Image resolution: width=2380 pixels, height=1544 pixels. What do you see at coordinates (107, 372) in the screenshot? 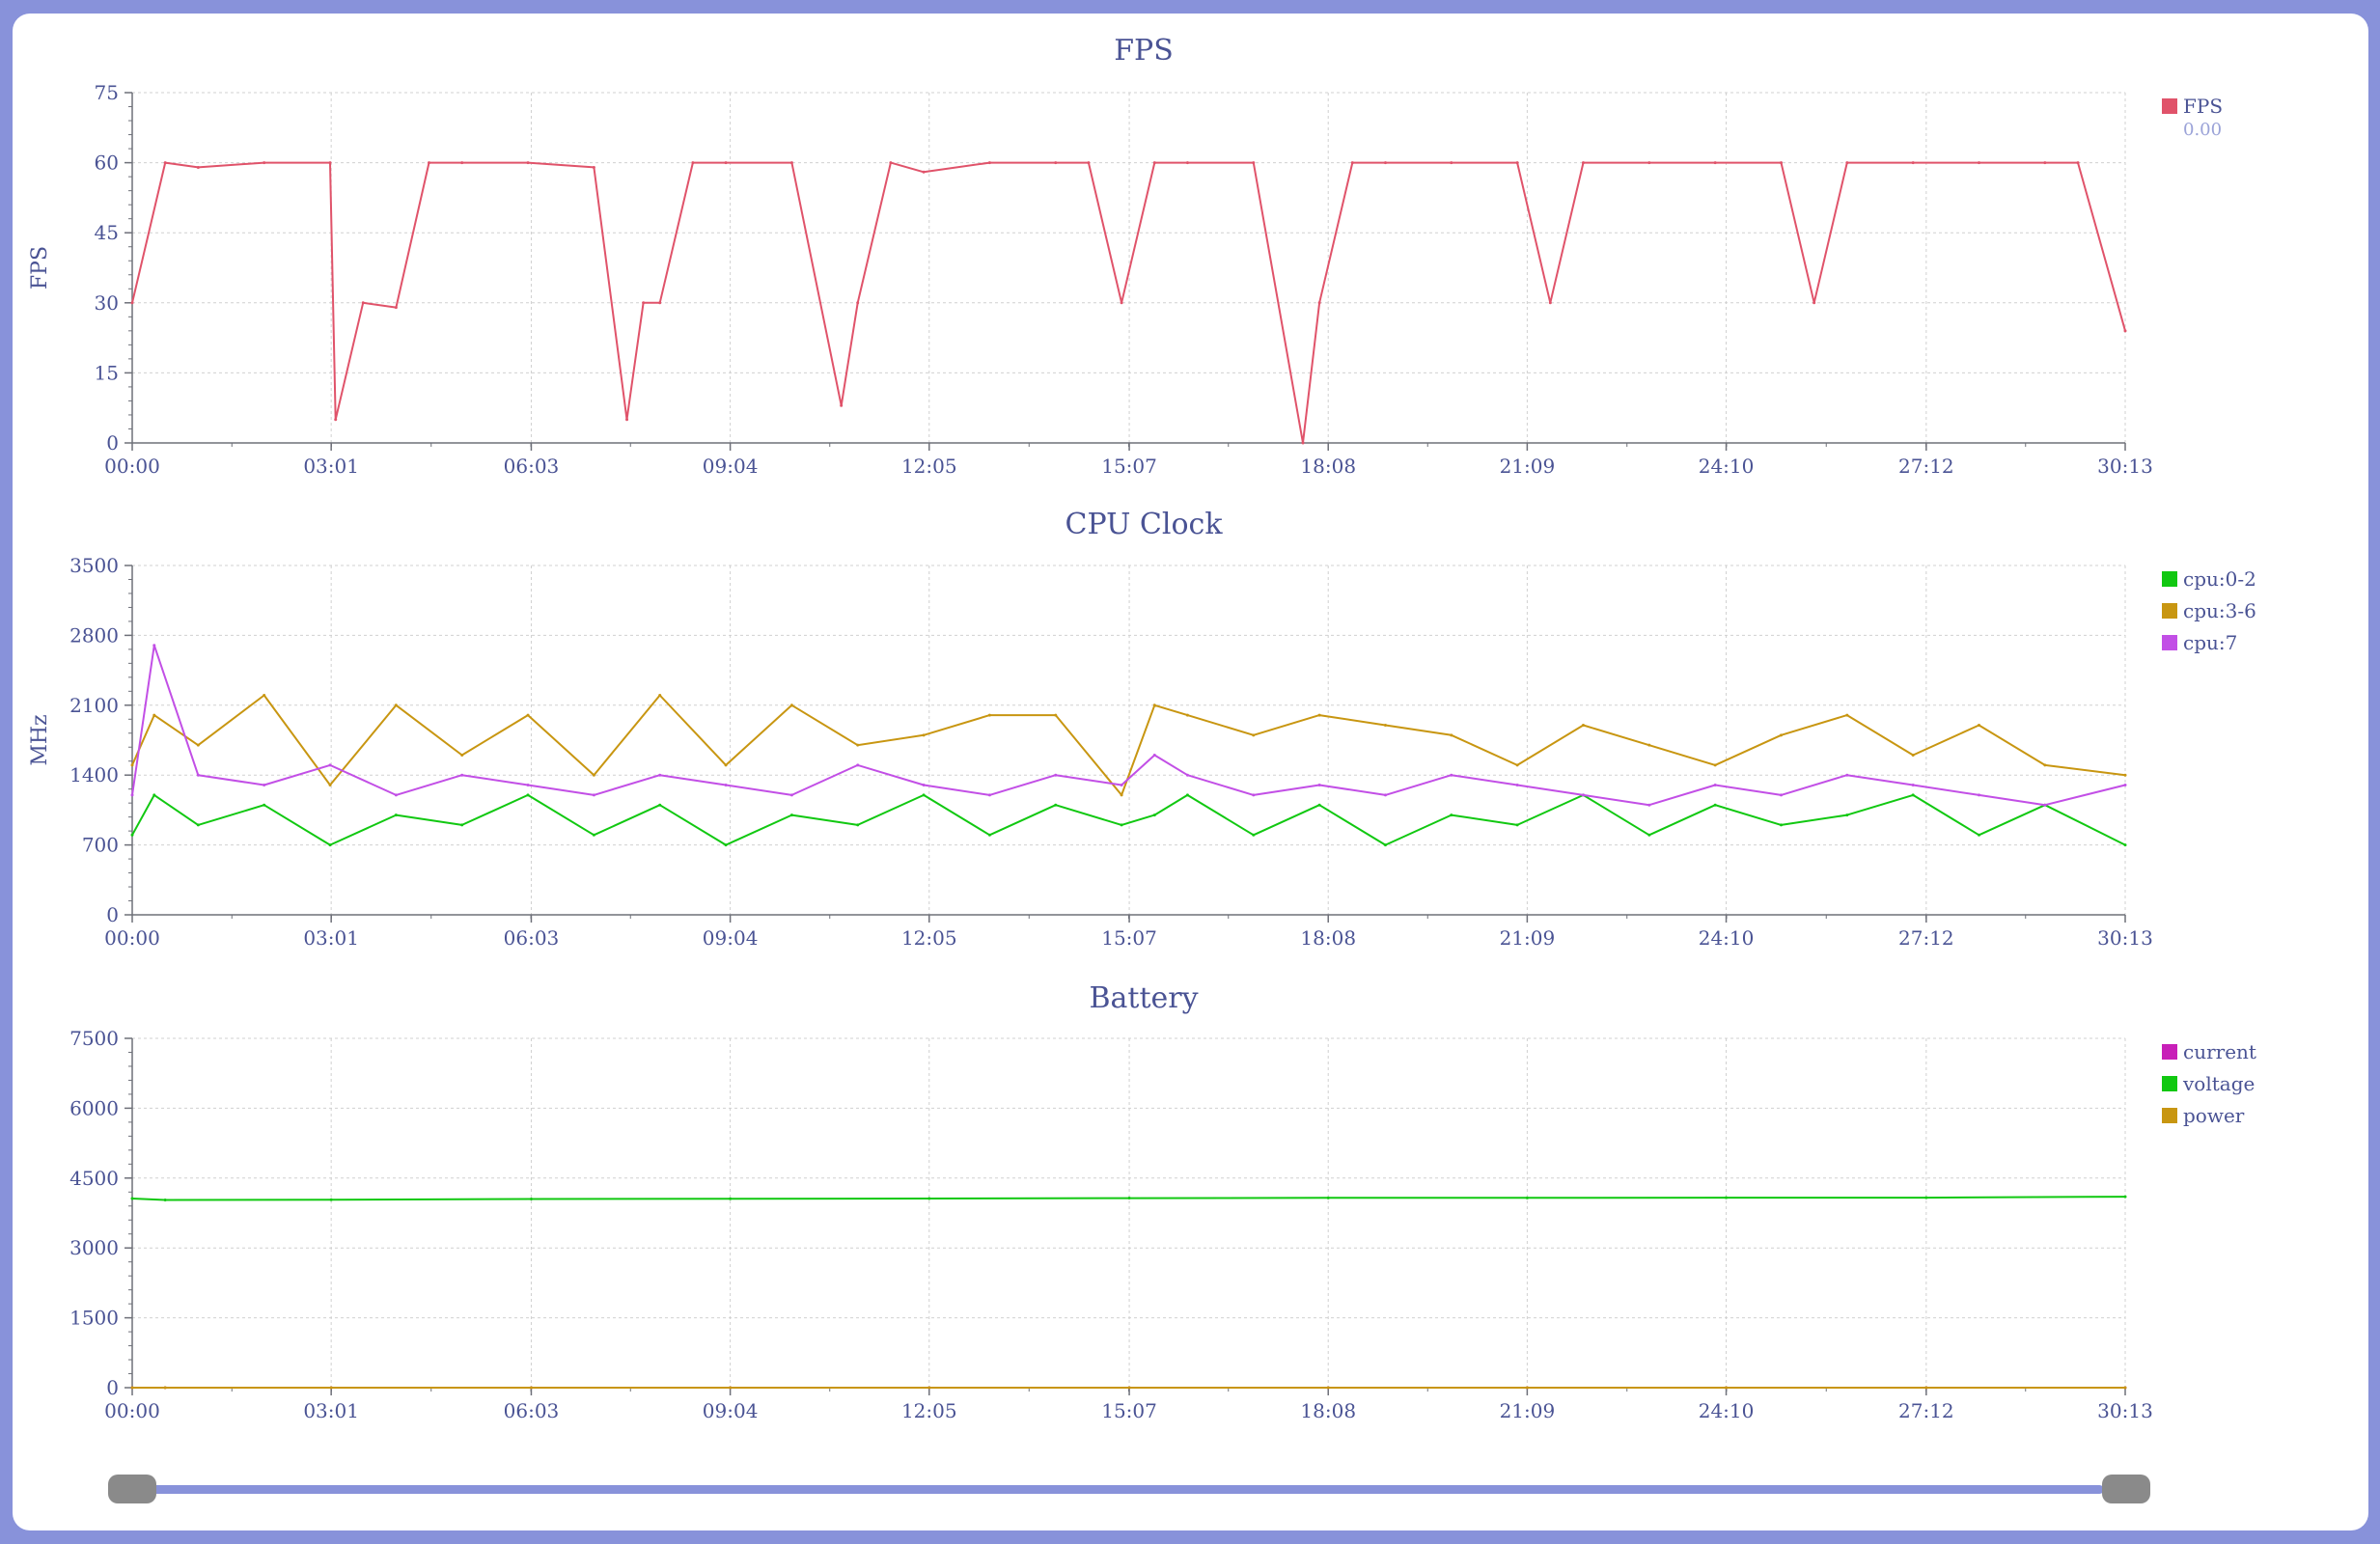
I see `y-tick-label: 15` at bounding box center [107, 372].